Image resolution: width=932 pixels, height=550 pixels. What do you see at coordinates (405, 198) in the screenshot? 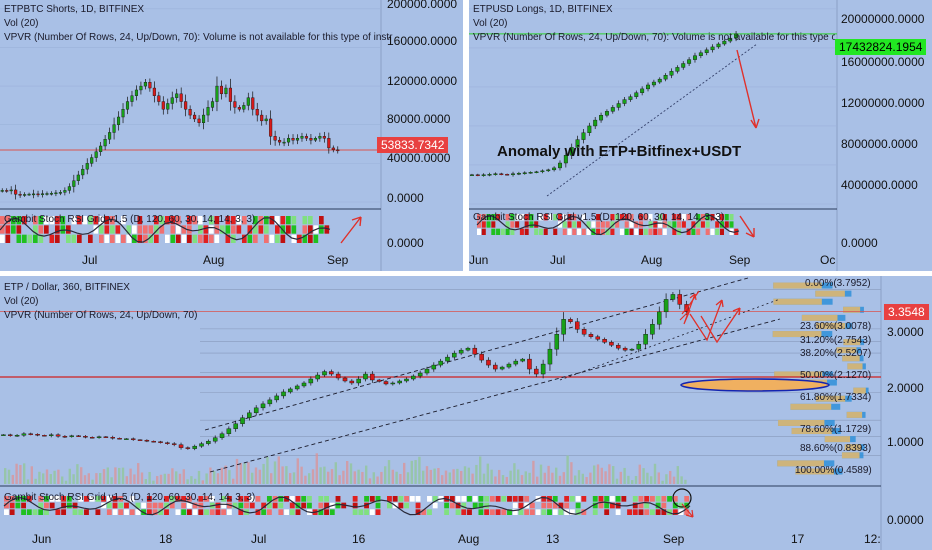
I see `y-tick-label: 0.0000` at bounding box center [405, 198].